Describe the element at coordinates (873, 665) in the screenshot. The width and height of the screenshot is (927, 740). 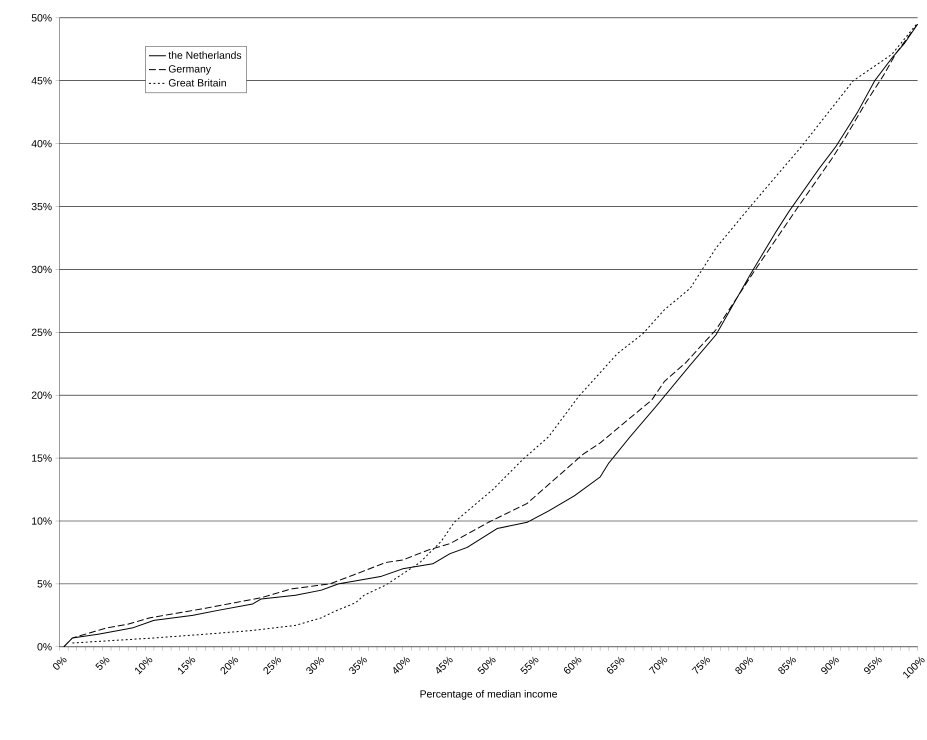
I see `x-tick-label: 95%` at that location.